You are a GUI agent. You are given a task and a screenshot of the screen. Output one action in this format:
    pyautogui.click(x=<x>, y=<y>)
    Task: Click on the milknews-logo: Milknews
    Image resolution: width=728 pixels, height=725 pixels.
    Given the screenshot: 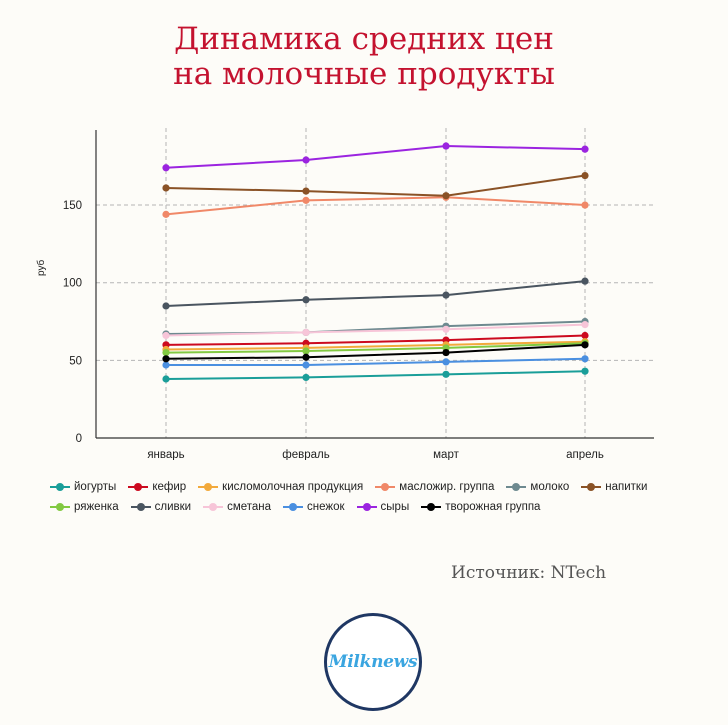 What is the action you would take?
    pyautogui.click(x=373, y=662)
    